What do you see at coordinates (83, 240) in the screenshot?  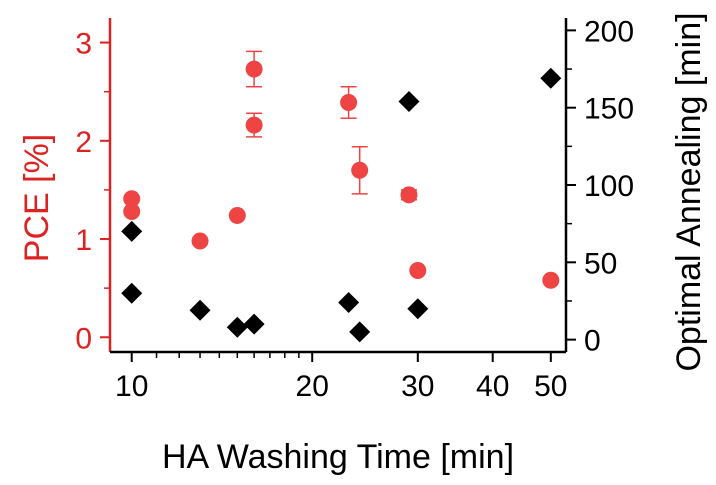 I see `y-tick-label: 1` at bounding box center [83, 240].